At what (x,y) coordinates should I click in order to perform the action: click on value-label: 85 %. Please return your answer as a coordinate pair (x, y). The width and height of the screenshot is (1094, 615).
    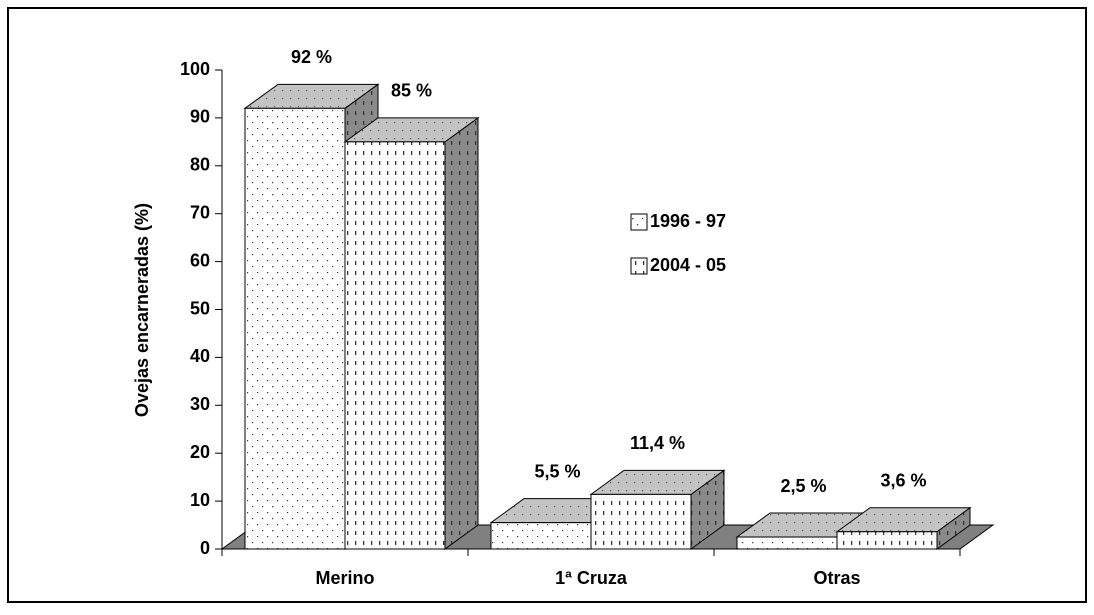
    Looking at the image, I should click on (411, 91).